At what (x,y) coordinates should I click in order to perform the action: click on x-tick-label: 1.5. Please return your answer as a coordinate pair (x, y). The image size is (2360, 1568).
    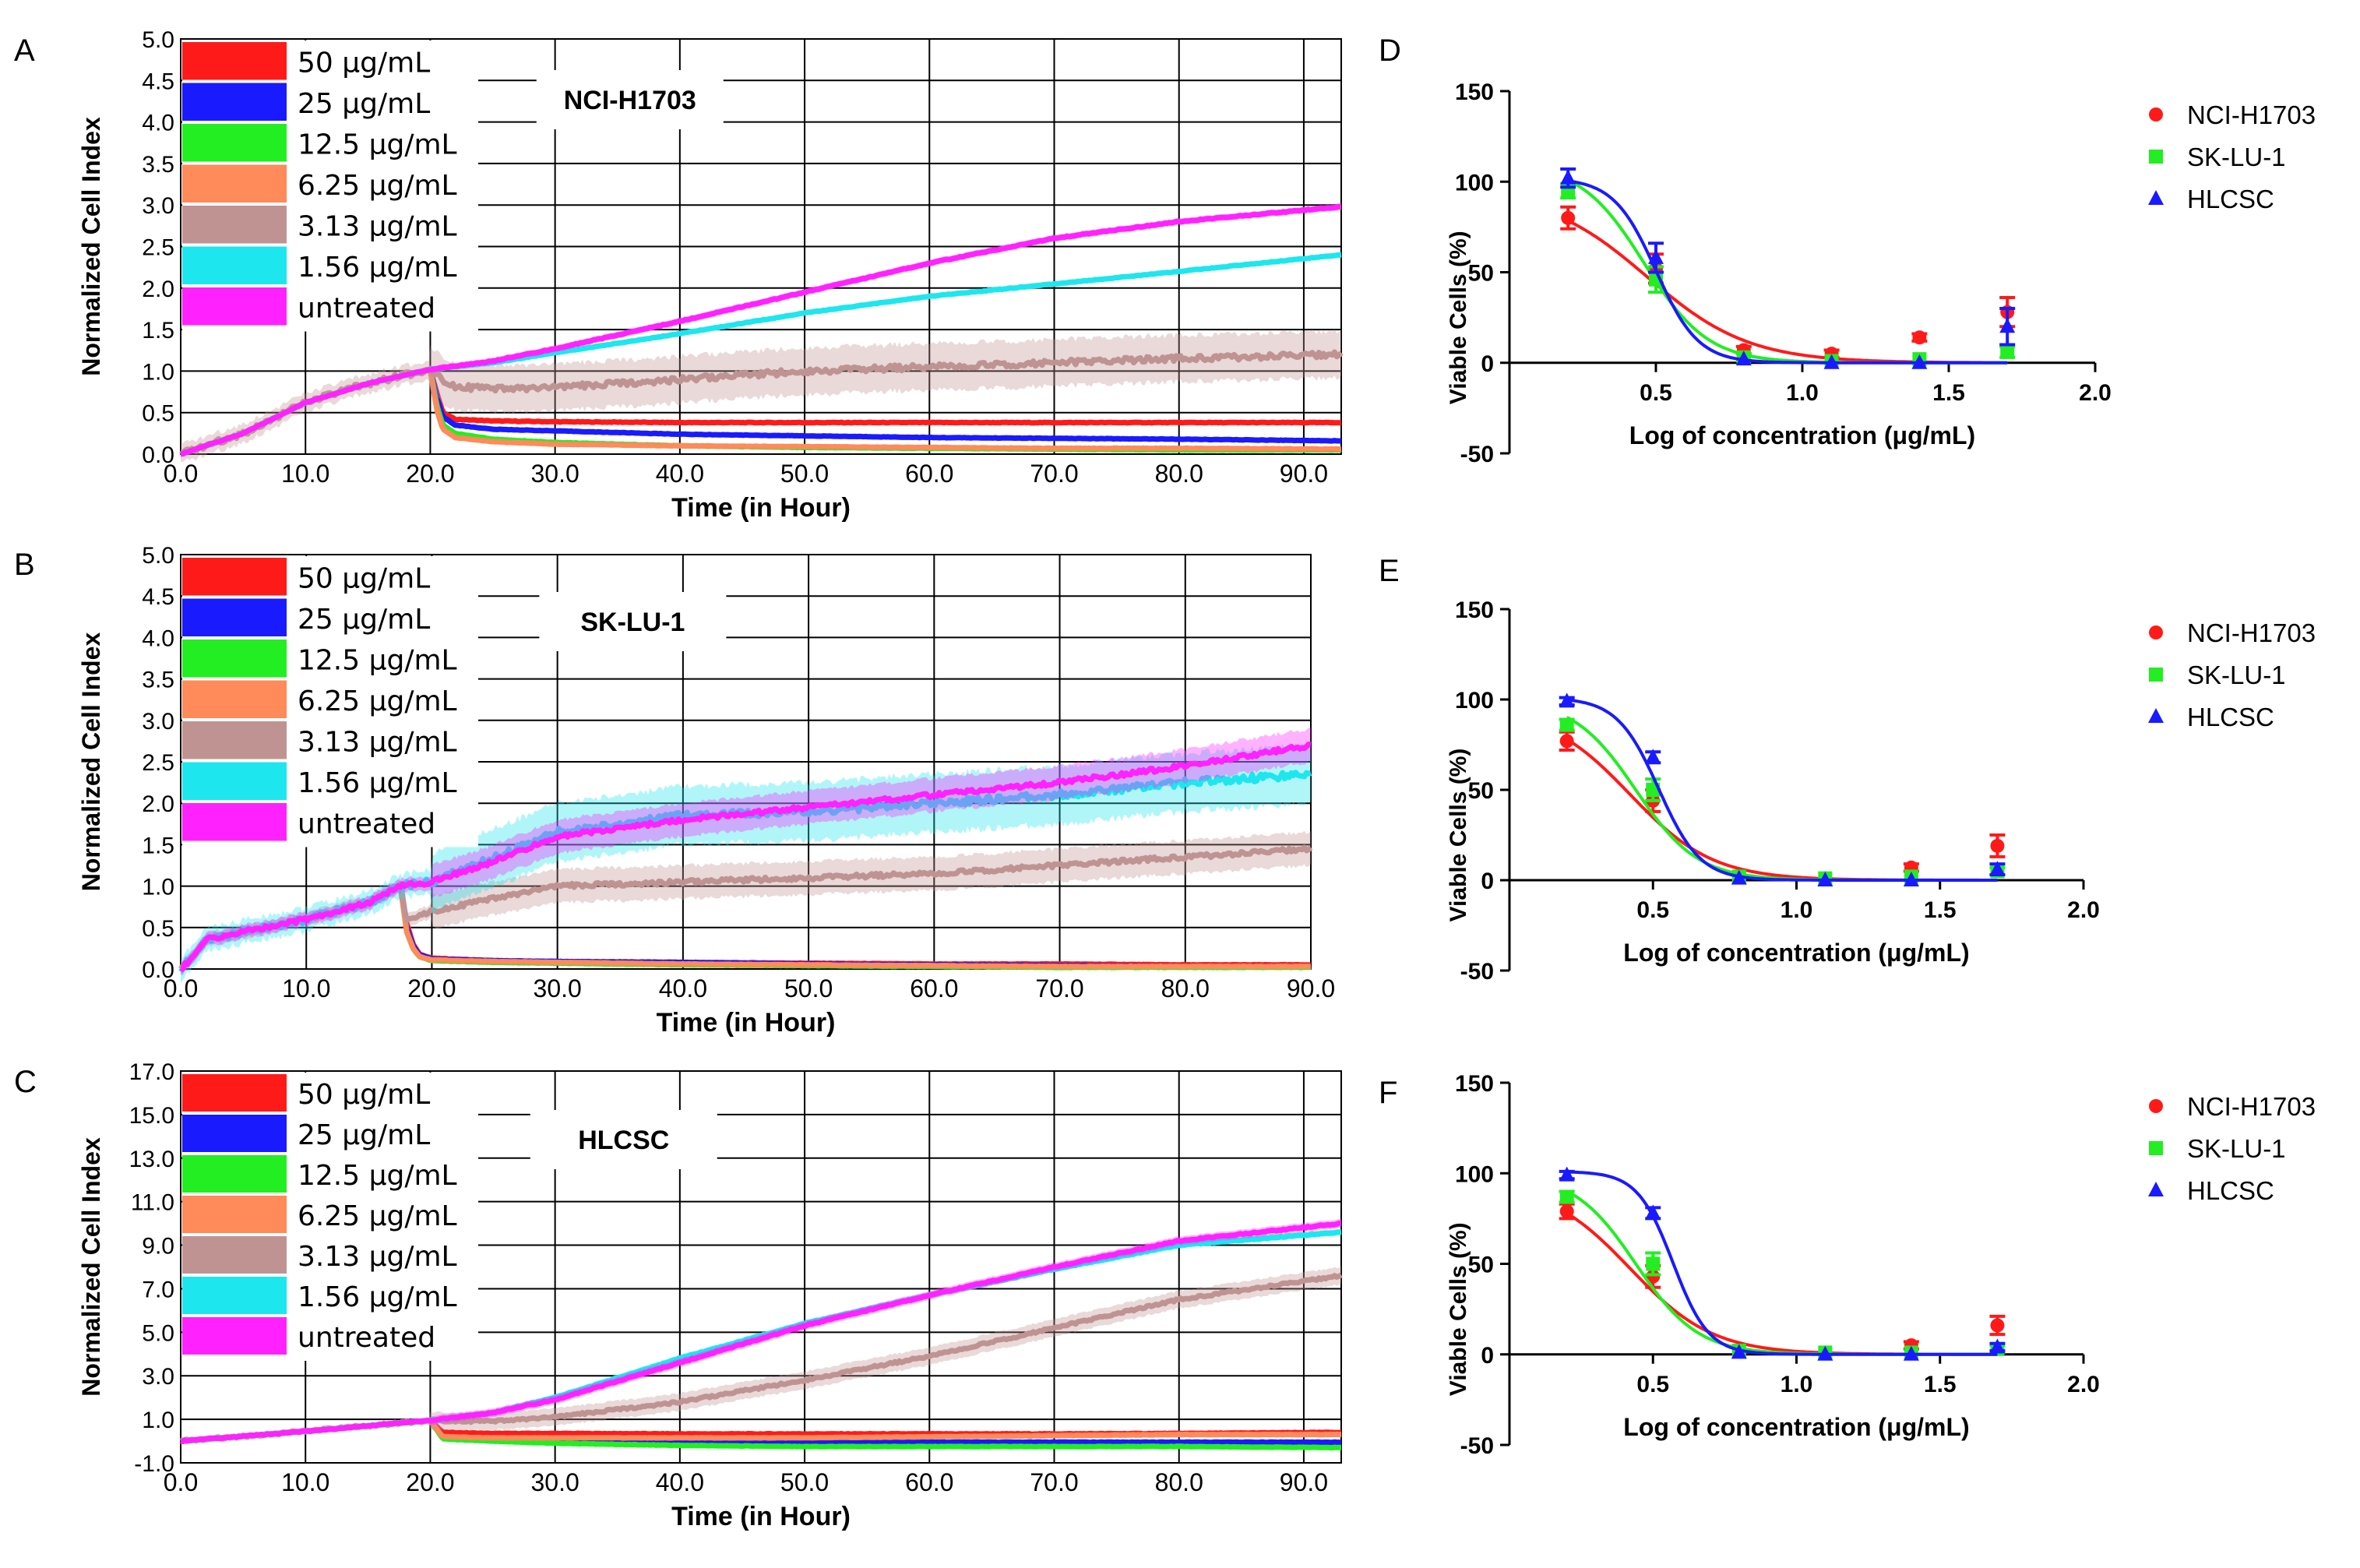
    Looking at the image, I should click on (1948, 393).